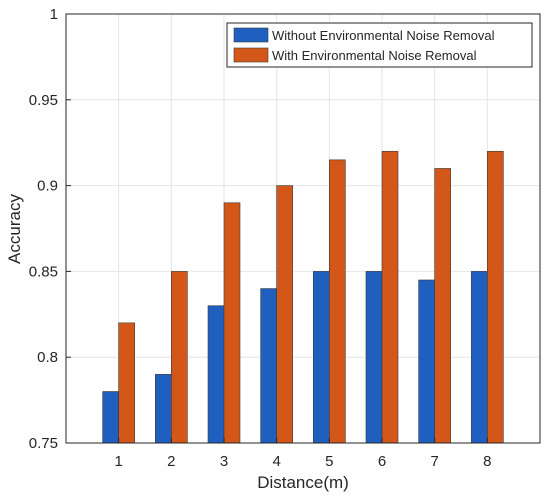  What do you see at coordinates (374, 55) in the screenshot?
I see `legend-label-with: With Environmental Noise Removal` at bounding box center [374, 55].